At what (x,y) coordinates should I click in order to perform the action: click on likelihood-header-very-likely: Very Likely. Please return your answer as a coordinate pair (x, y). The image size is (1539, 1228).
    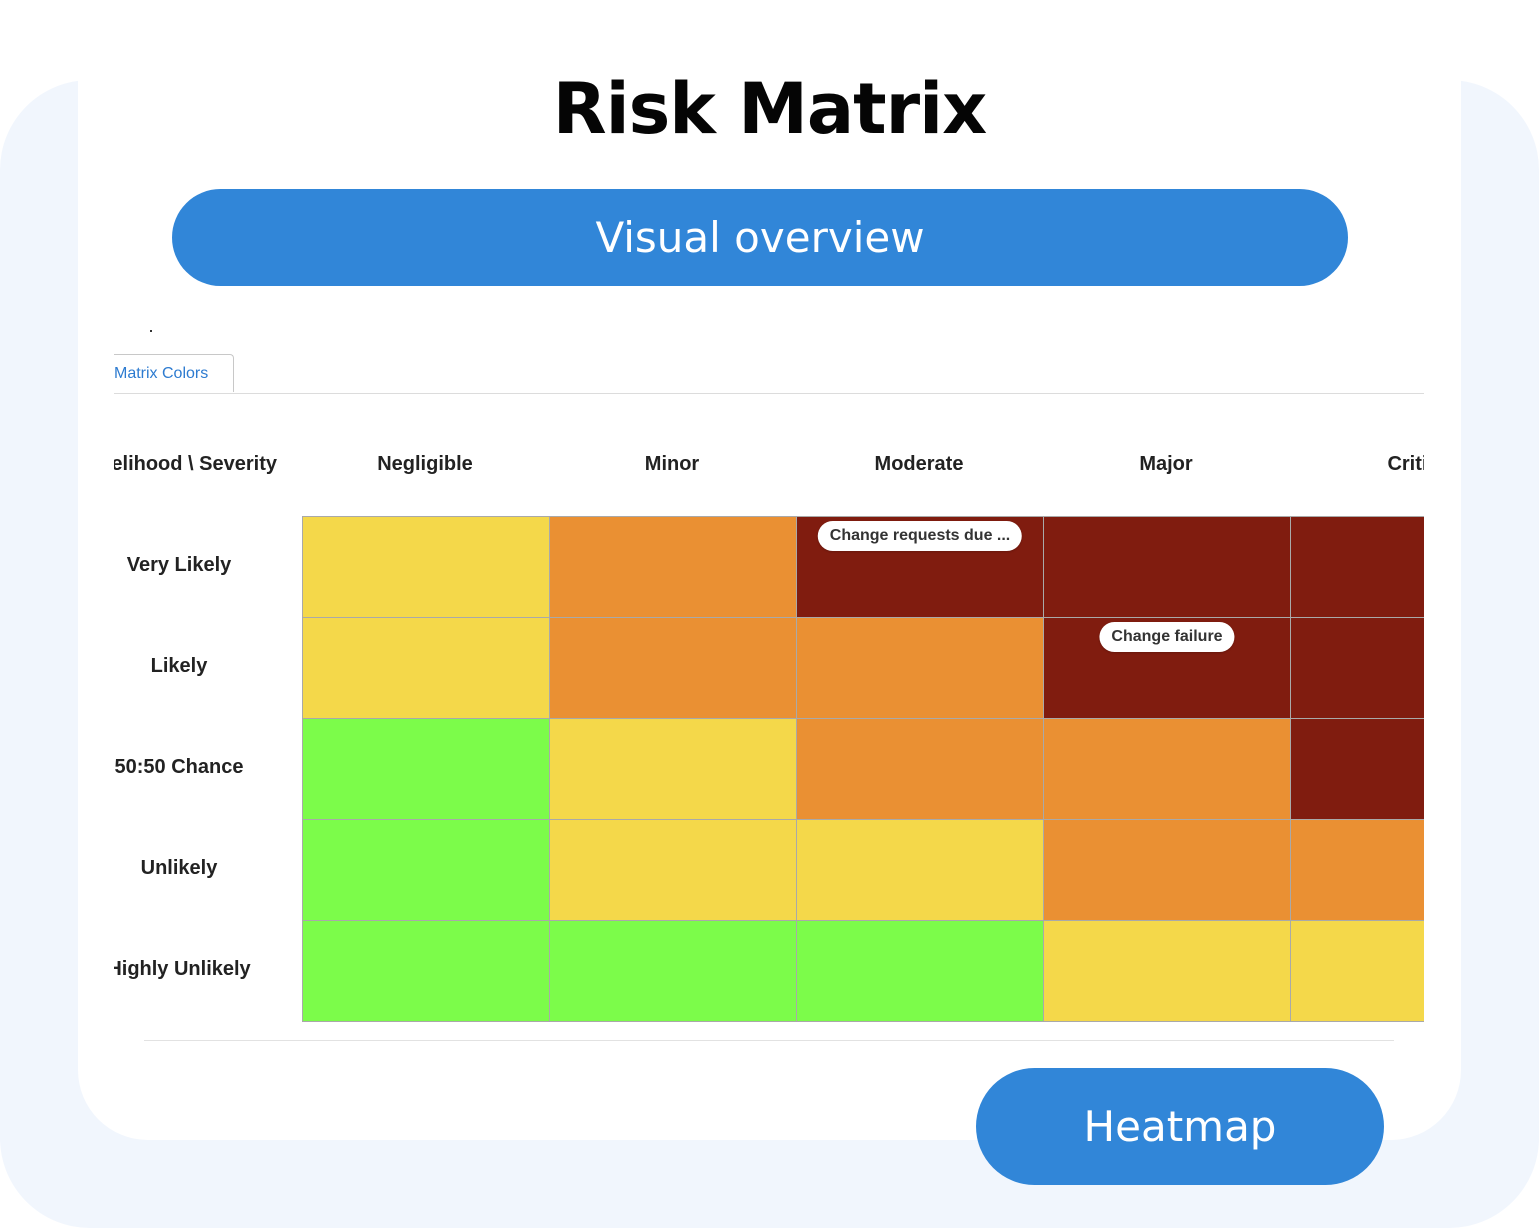
    Looking at the image, I should click on (179, 565).